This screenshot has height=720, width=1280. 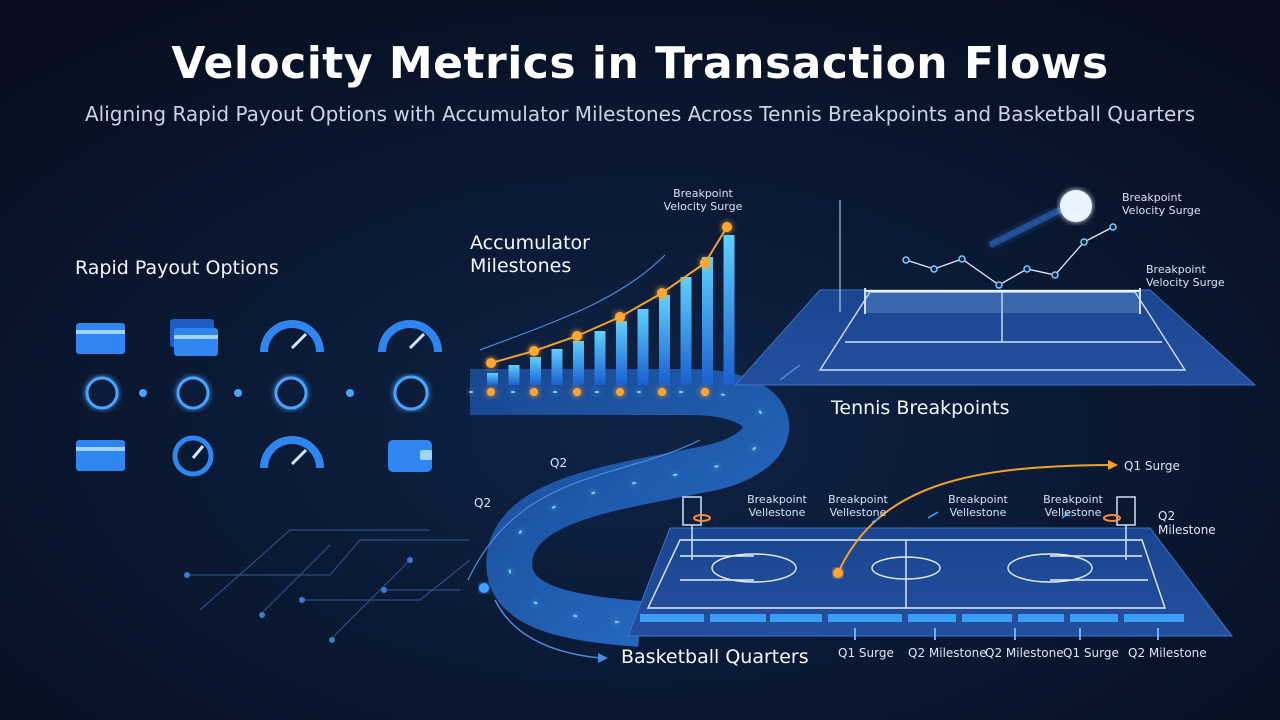 What do you see at coordinates (640, 63) in the screenshot?
I see `title: Velocity Metrics in Transaction Flows` at bounding box center [640, 63].